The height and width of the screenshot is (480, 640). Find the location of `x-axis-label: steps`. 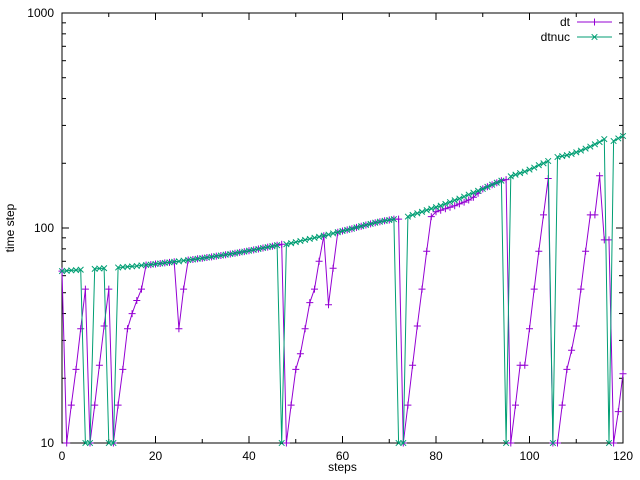

x-axis-label: steps is located at coordinates (342, 467).